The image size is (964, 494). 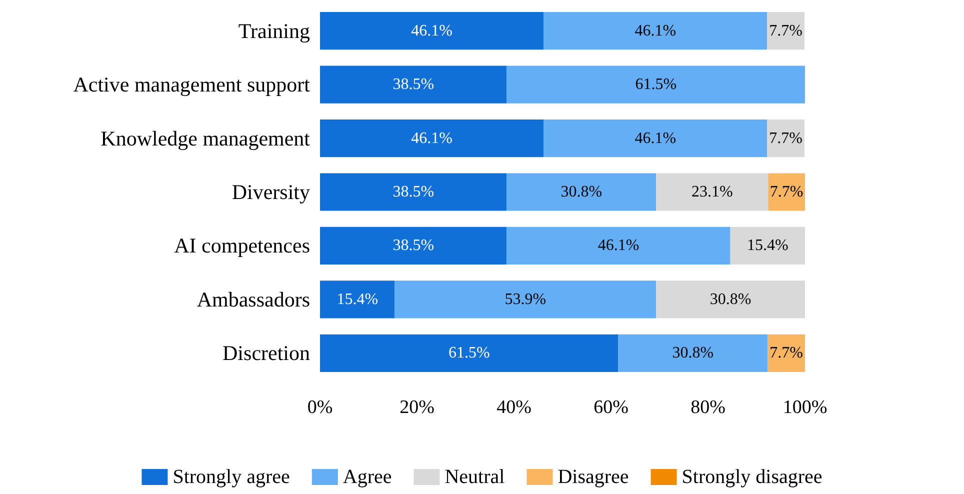 I want to click on y-tick-label: Training, so click(x=274, y=30).